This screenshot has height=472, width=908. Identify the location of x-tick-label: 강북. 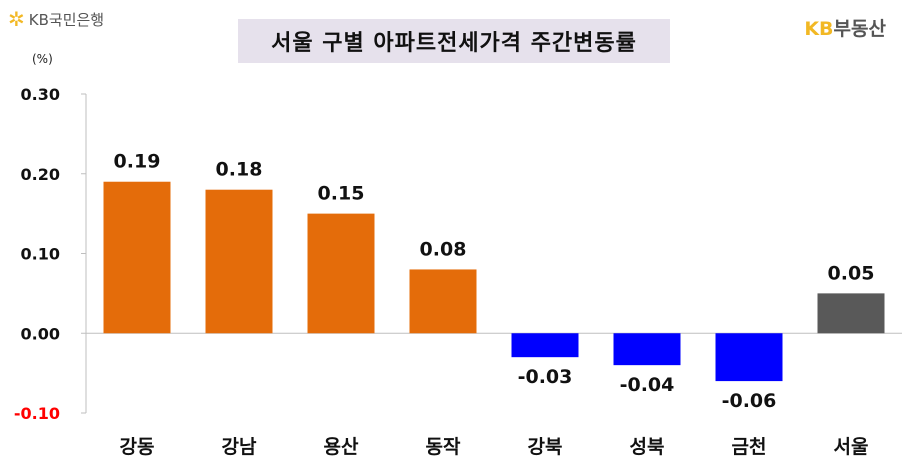
(545, 447).